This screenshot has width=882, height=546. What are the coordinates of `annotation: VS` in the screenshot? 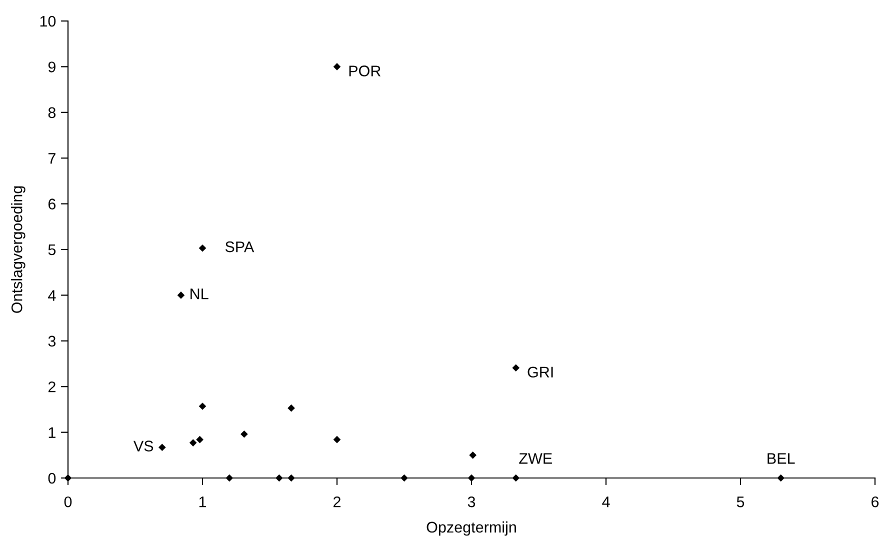 It's located at (144, 446).